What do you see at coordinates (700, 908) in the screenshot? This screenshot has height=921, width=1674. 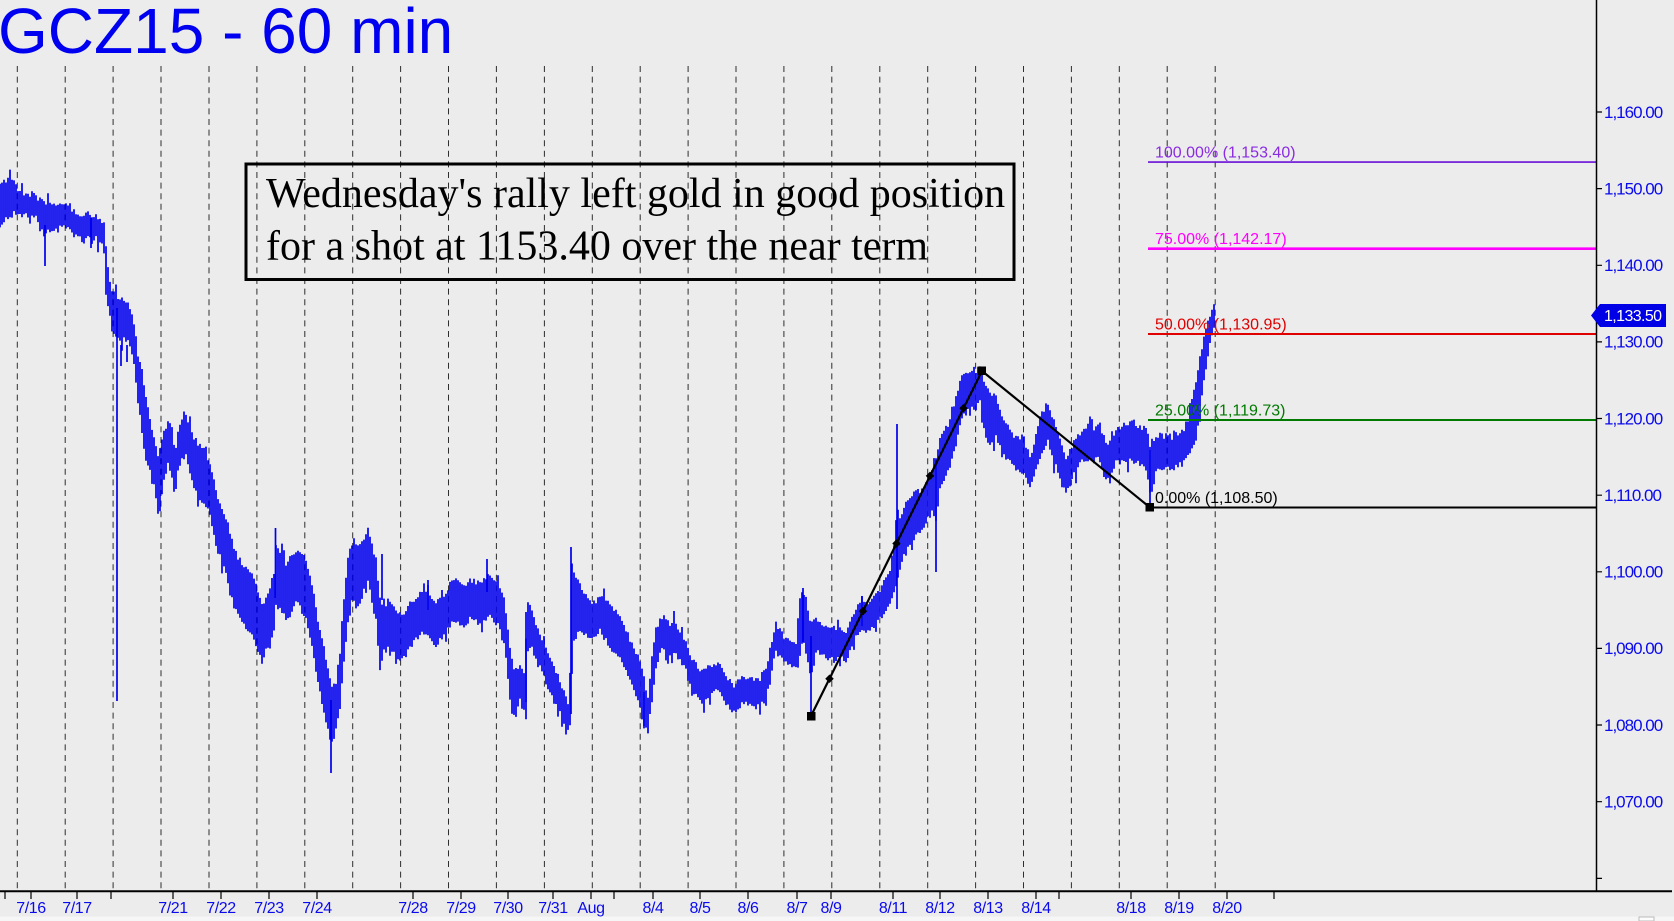 I see `svg-text: 8/5` at bounding box center [700, 908].